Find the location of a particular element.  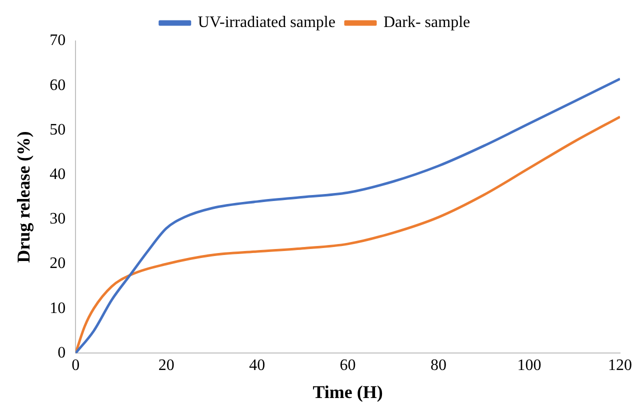

x-axis-title: Time (H) is located at coordinates (347, 392).